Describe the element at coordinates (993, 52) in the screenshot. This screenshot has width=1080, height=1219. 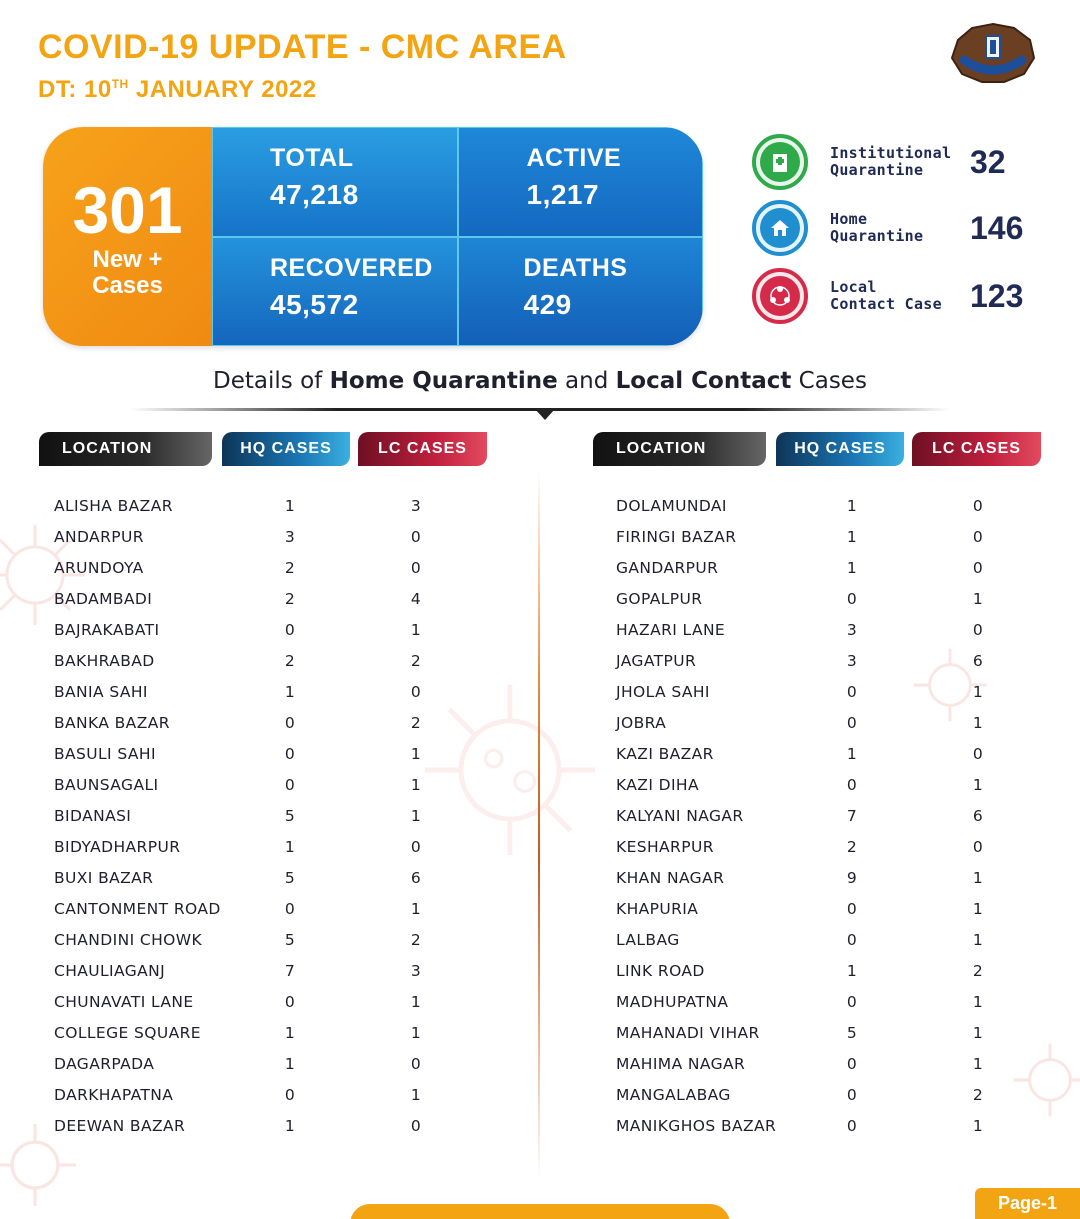
I see `cmc-logo-icon` at that location.